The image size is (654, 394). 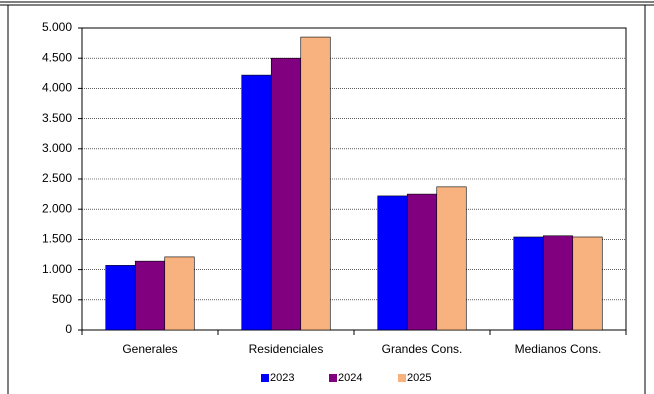 I want to click on y-tick-label: 3.000, so click(x=57, y=148).